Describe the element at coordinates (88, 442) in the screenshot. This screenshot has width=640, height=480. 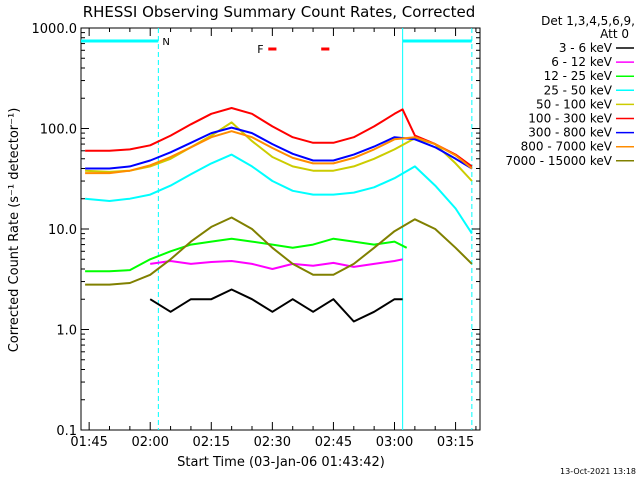
I see `x-tick-label: 01:45` at that location.